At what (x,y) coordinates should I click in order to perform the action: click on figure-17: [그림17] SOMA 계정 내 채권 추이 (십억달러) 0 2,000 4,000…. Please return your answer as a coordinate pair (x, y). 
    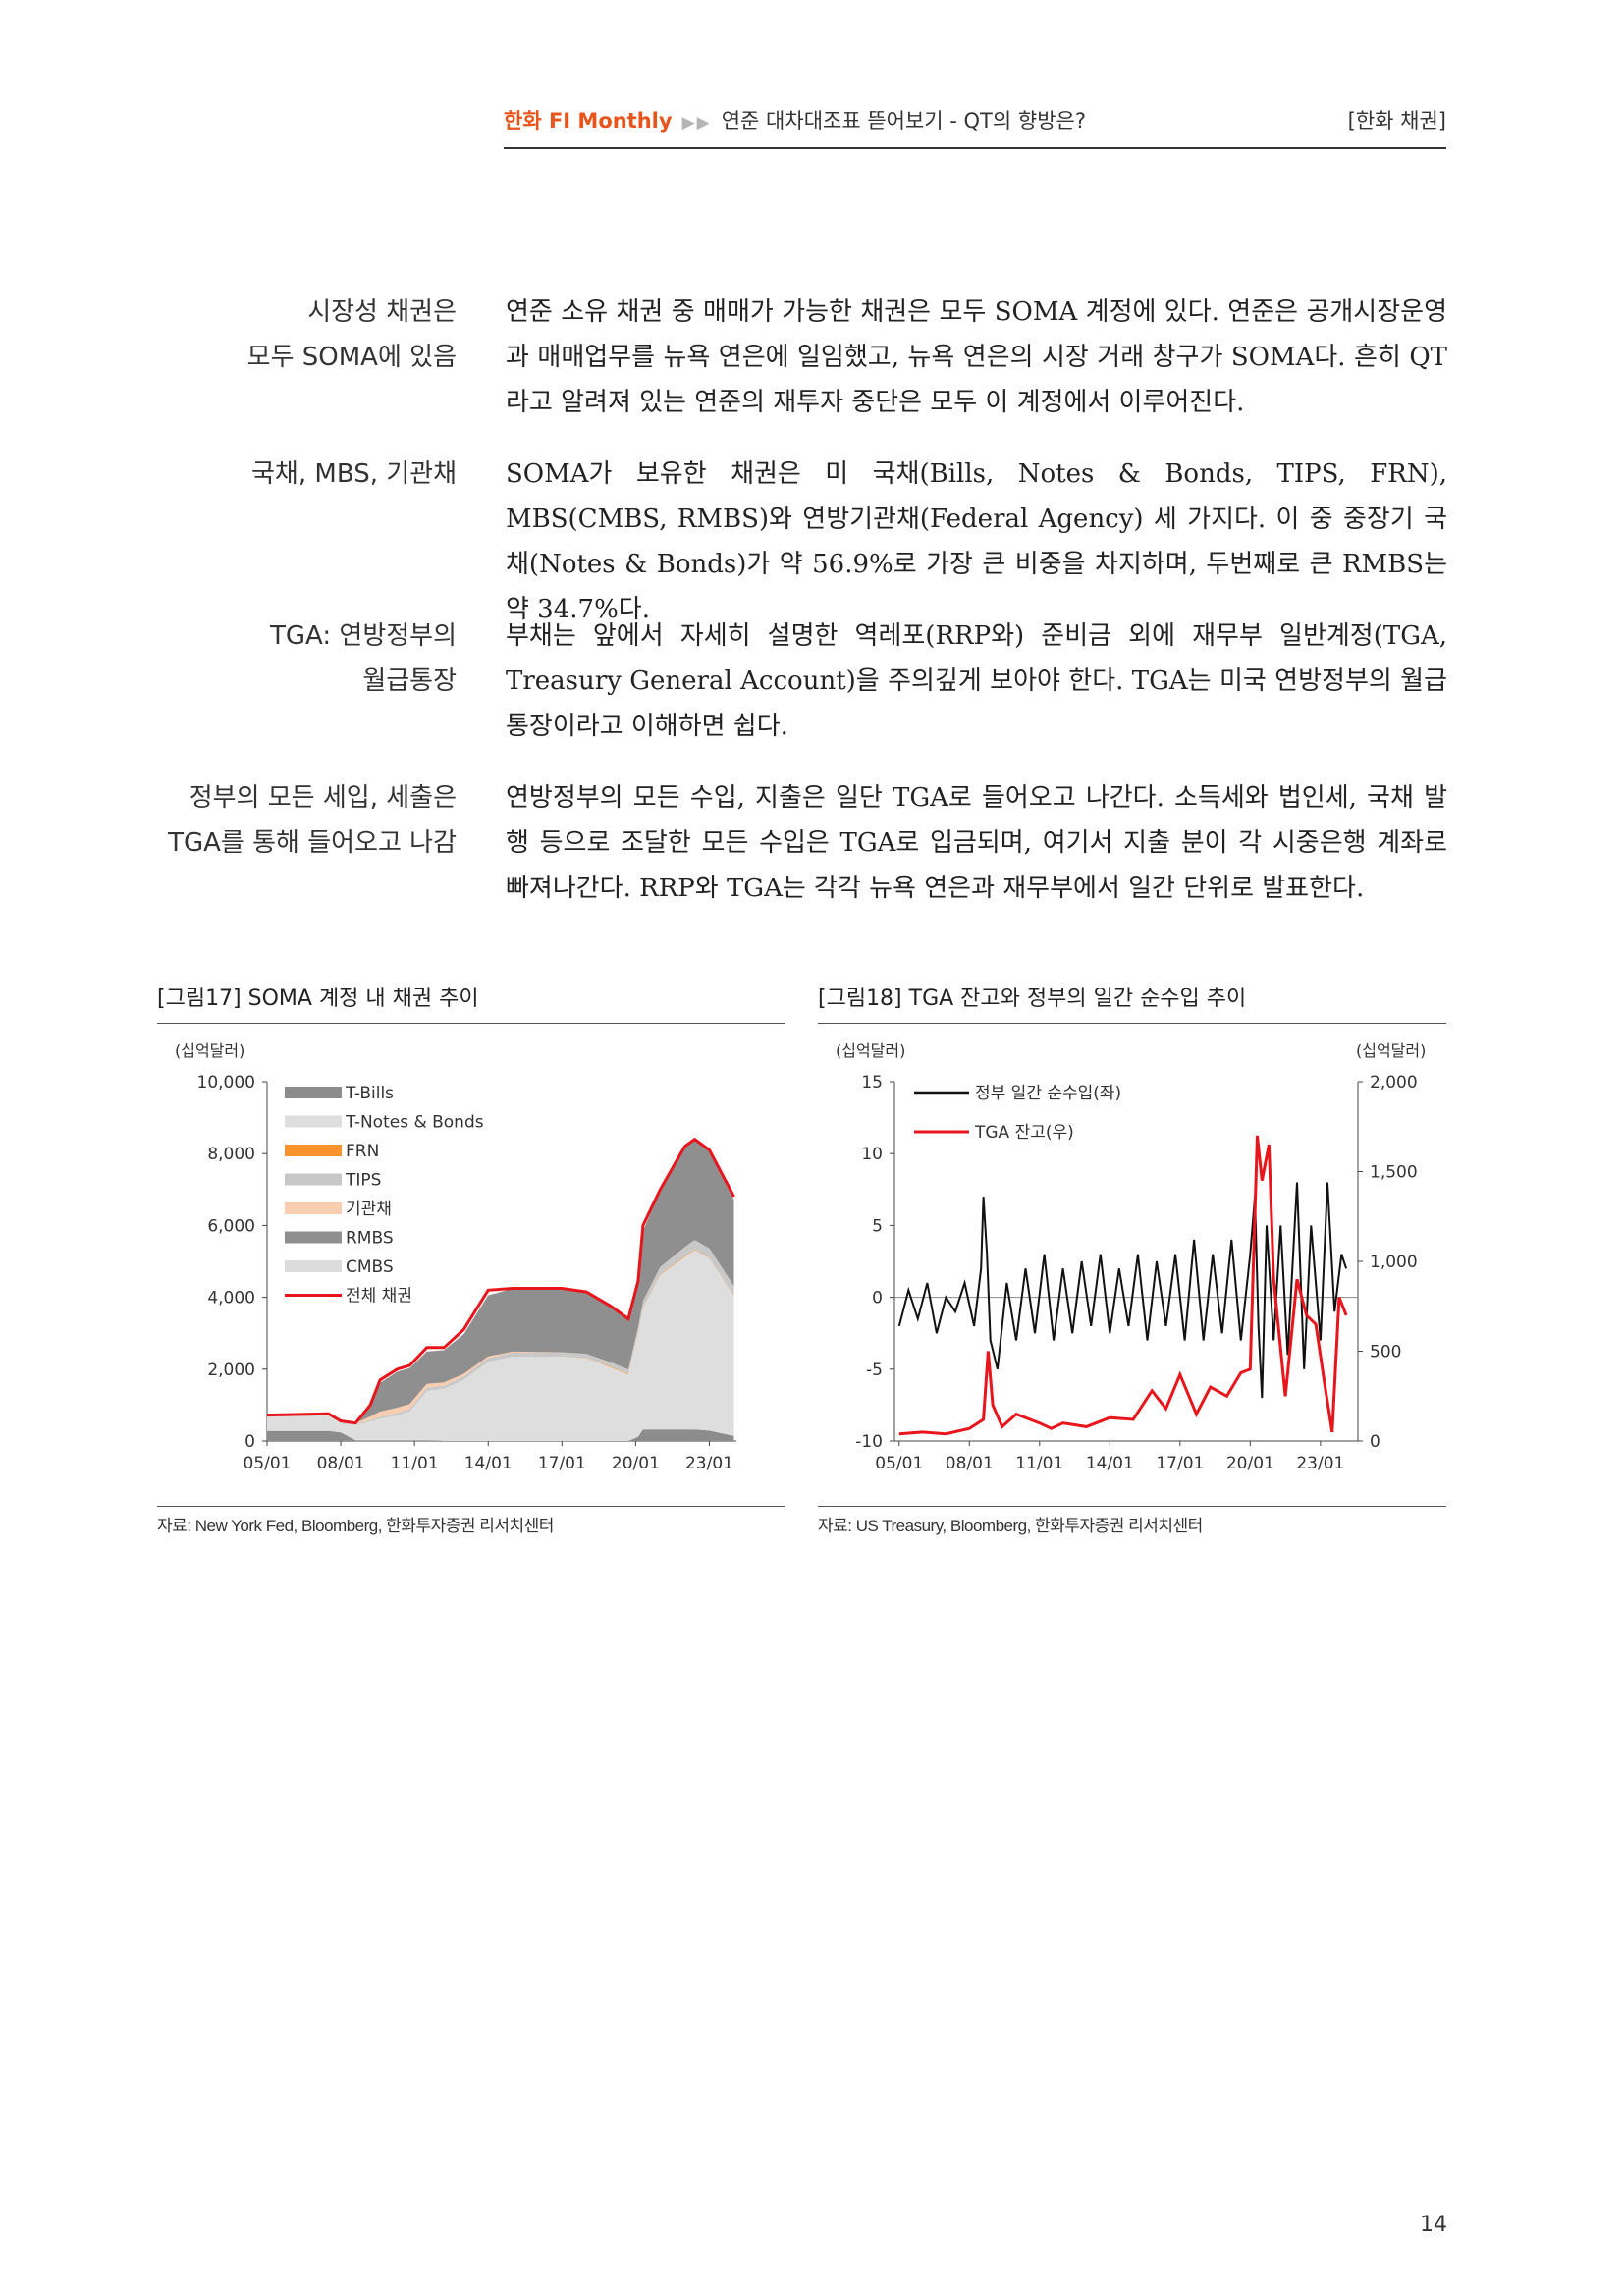
    Looking at the image, I should click on (471, 1264).